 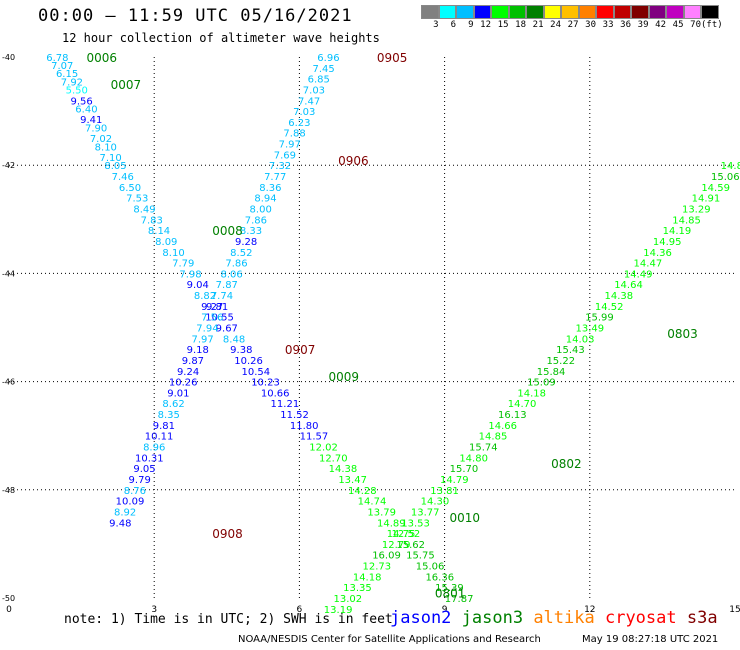 I want to click on swh-point-track-a: 11.57, so click(x=314, y=437).